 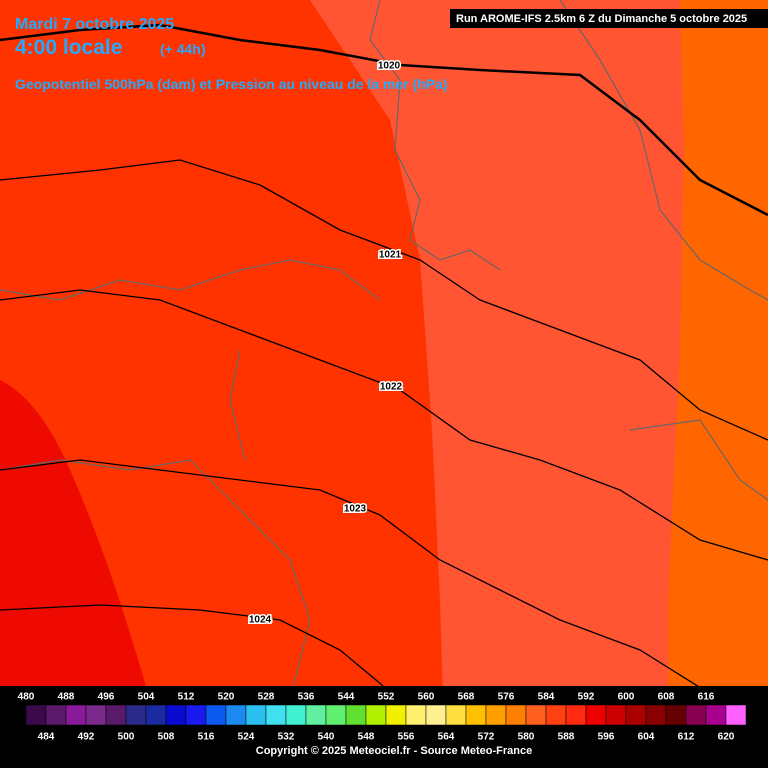 I want to click on legend-label: 520, so click(x=226, y=697).